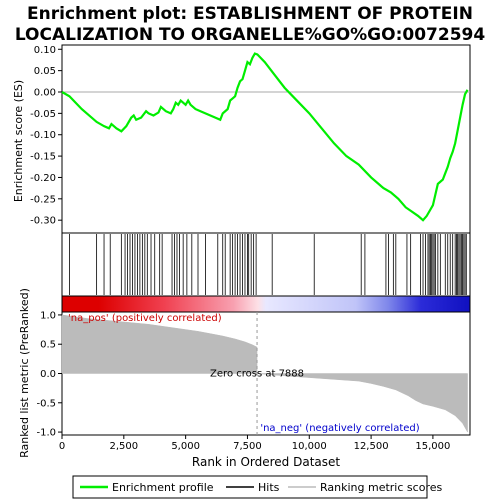  I want to click on es-y-tick-label: -0.25, so click(43, 199).